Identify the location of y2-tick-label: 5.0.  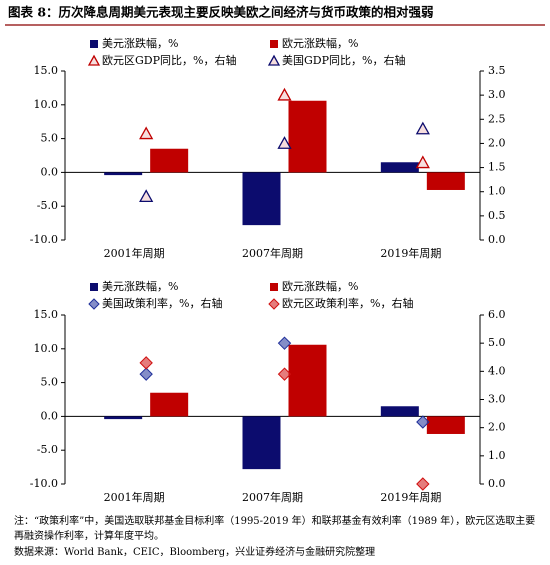
(497, 342).